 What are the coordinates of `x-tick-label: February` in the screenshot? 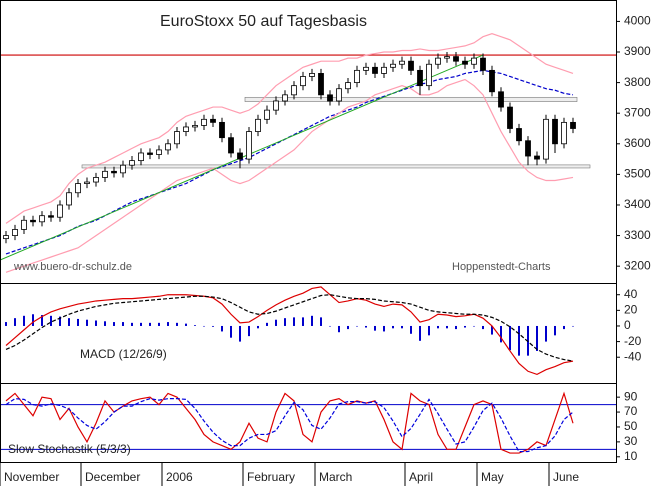 It's located at (271, 477).